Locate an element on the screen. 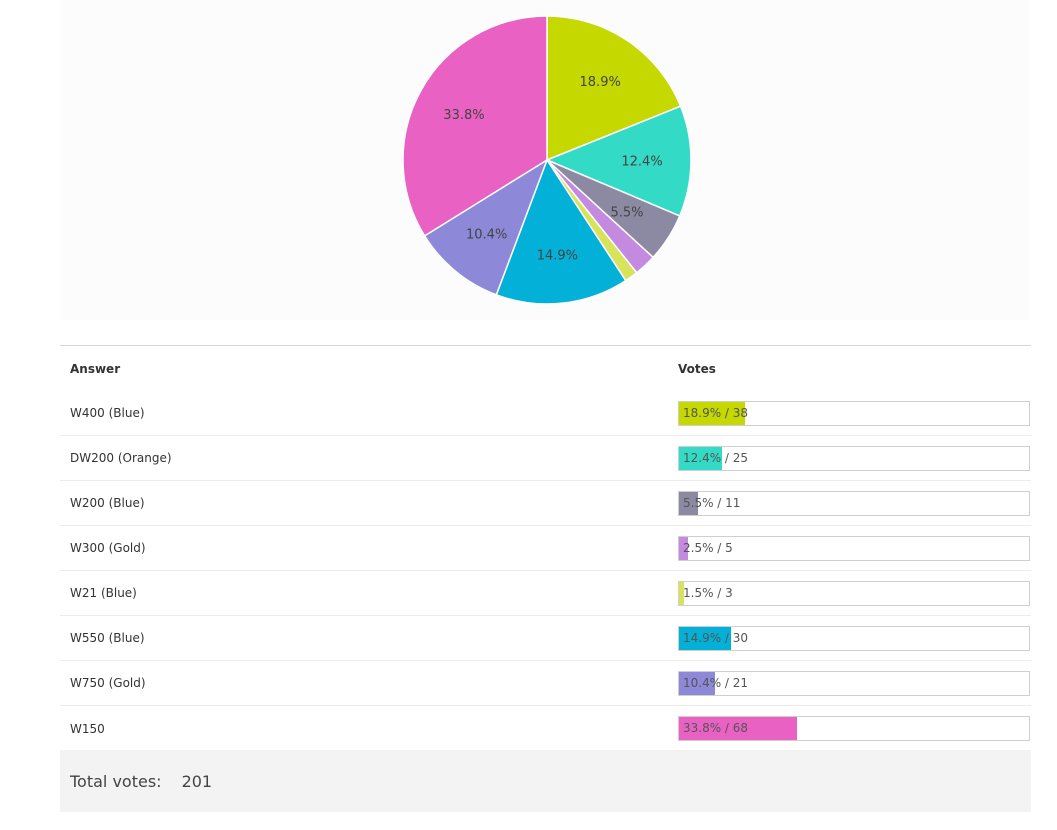 This screenshot has width=1057, height=830. answer-label: W750 (Gold) is located at coordinates (108, 683).